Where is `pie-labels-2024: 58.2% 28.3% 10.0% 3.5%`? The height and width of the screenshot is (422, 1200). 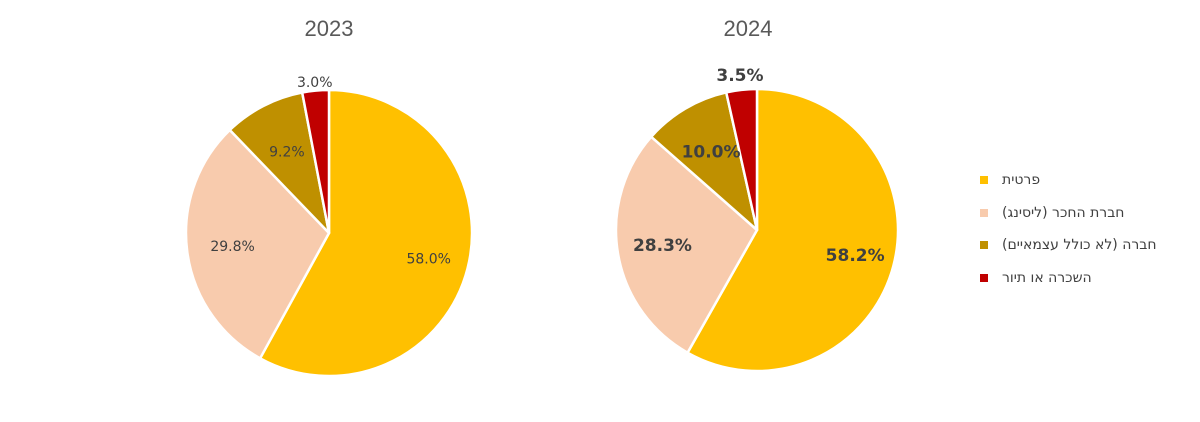 pie-labels-2024: 58.2% 28.3% 10.0% 3.5% is located at coordinates (759, 166).